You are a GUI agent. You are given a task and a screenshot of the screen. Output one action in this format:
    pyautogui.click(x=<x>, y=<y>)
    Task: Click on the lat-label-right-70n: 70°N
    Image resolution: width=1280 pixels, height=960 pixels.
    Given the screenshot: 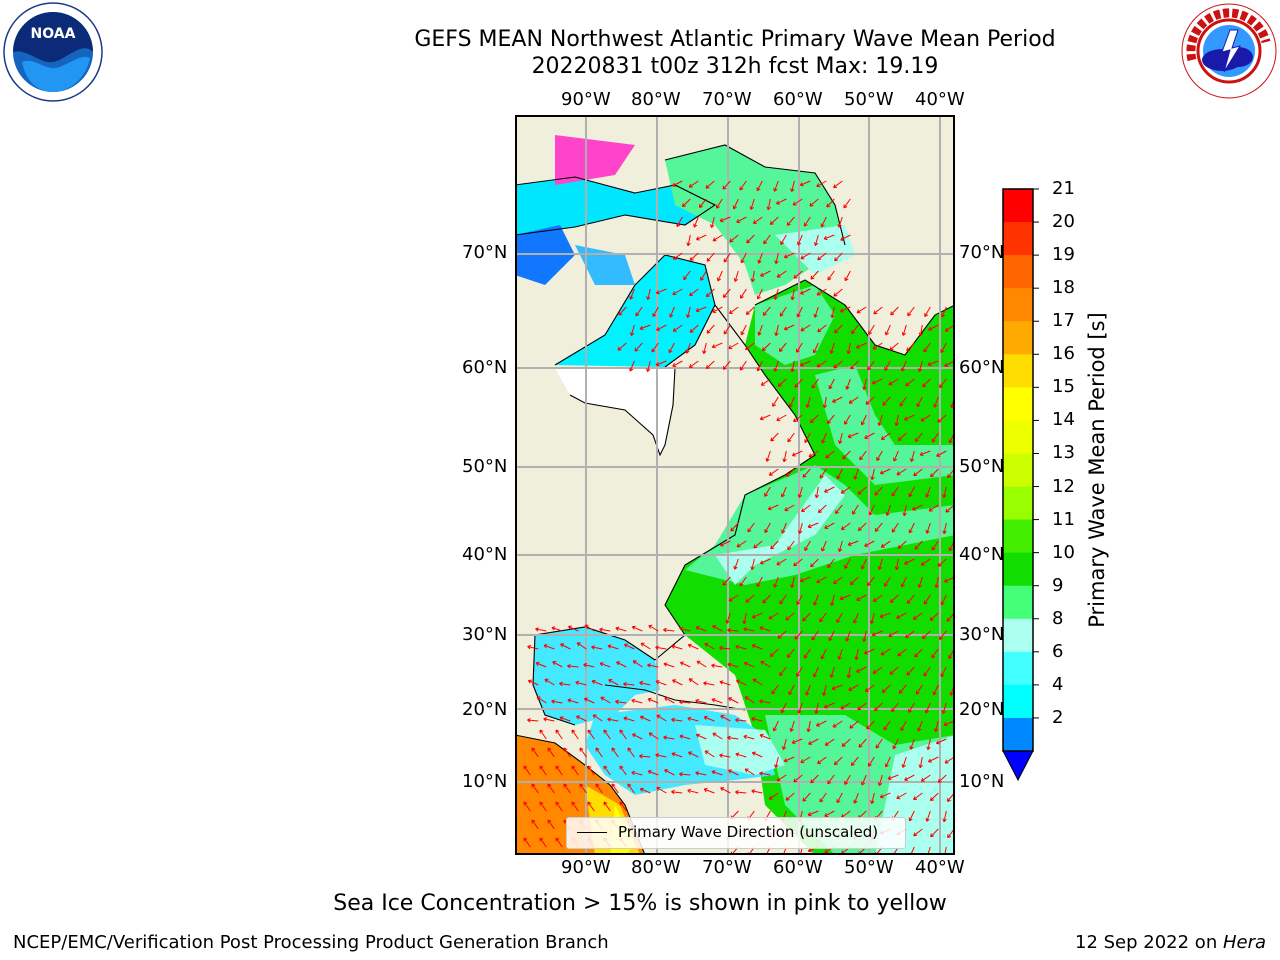 What is the action you would take?
    pyautogui.click(x=982, y=252)
    